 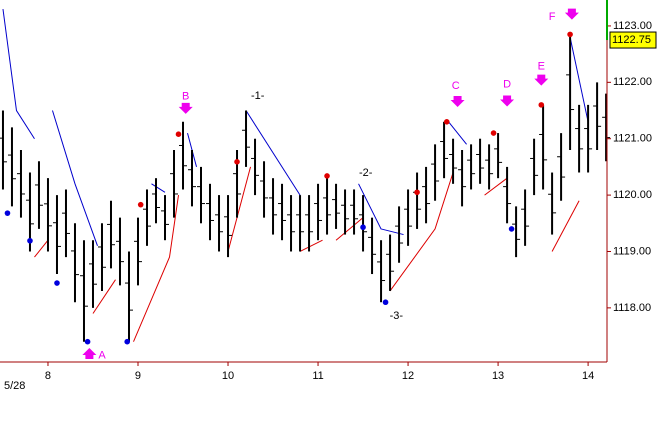 I want to click on x-tick-label: 14, so click(x=588, y=376).